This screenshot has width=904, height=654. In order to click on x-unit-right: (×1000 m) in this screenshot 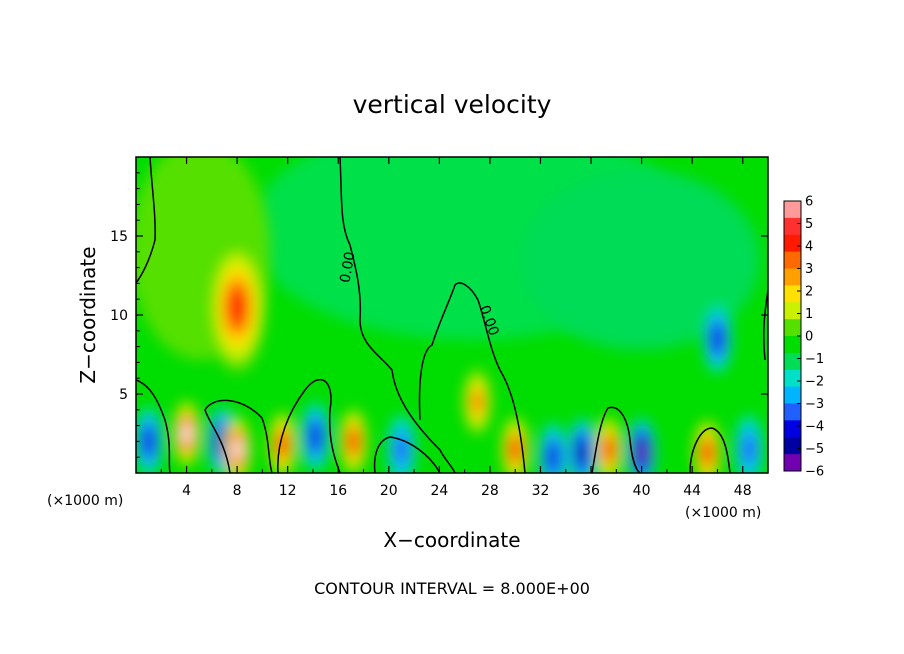, I will do `click(723, 513)`.